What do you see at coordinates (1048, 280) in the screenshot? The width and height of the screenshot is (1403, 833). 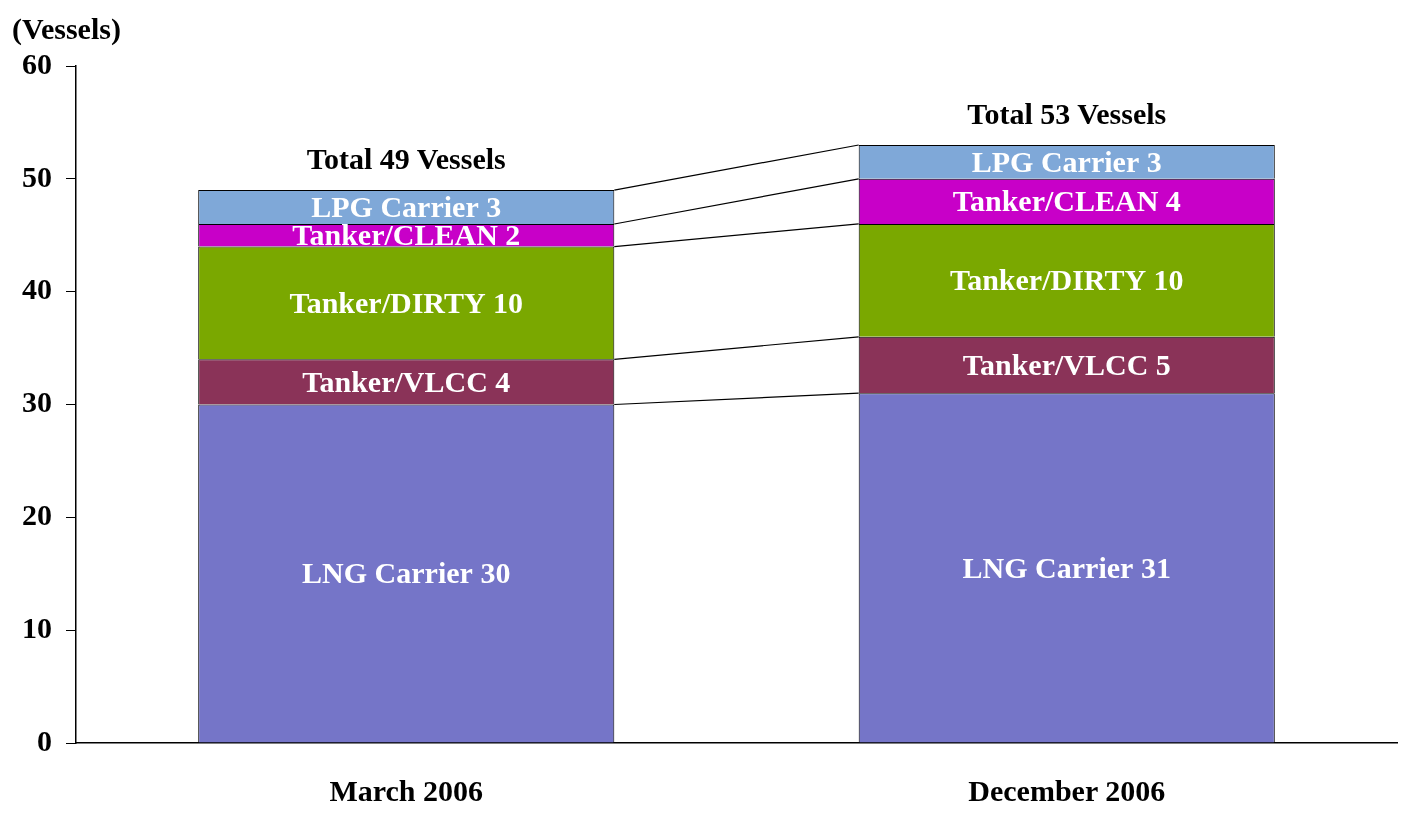 I see `series-label: Tanker/DIRTY` at bounding box center [1048, 280].